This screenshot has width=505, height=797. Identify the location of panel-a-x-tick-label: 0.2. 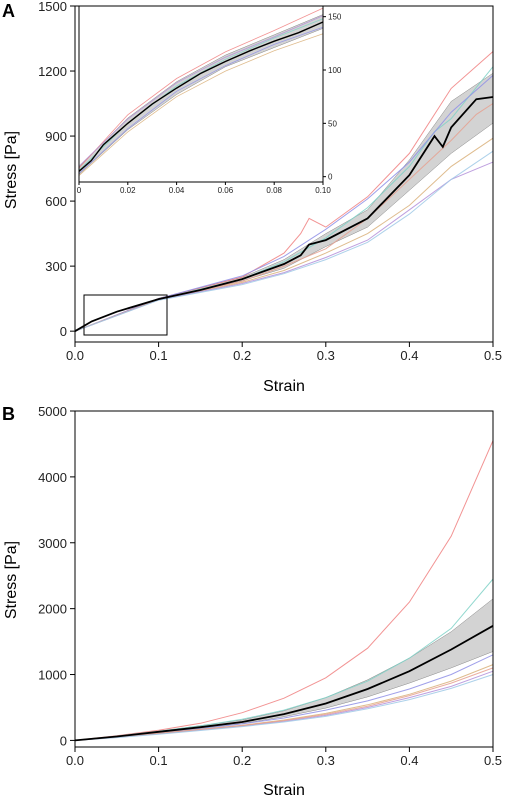
(242, 355).